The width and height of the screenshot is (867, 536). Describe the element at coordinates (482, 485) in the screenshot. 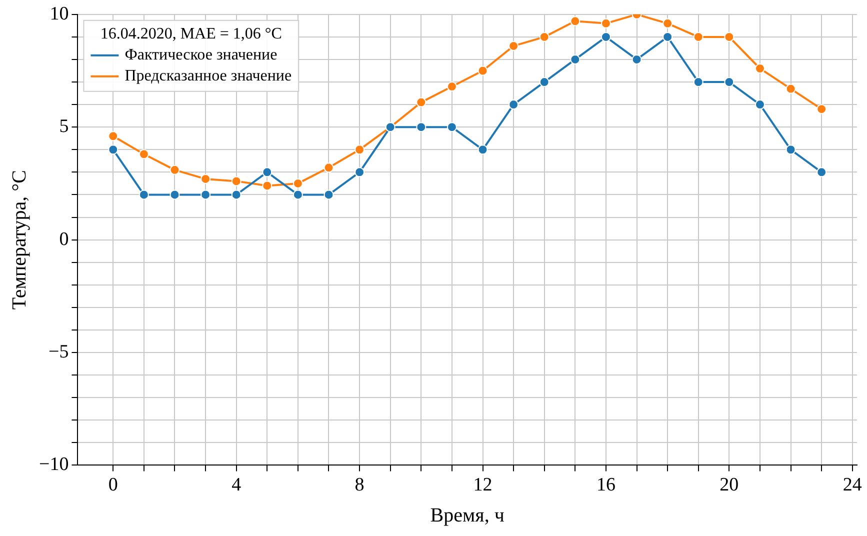

I see `x-tick-label: 12` at that location.